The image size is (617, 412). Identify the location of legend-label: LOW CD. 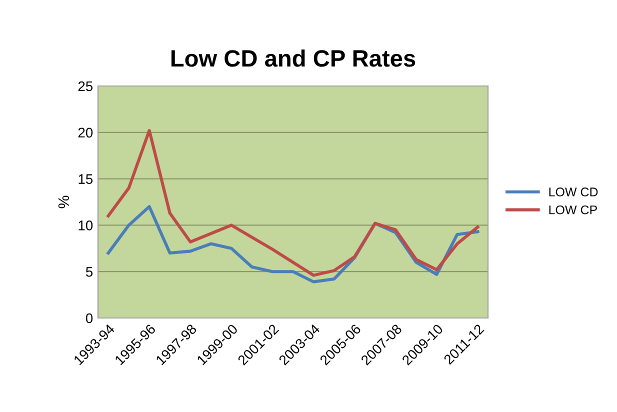
(573, 192).